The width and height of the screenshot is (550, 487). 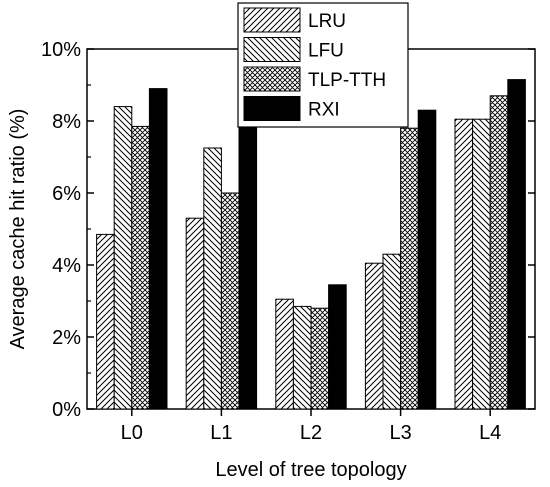 I want to click on y-tick-label: 8%, so click(x=66, y=122).